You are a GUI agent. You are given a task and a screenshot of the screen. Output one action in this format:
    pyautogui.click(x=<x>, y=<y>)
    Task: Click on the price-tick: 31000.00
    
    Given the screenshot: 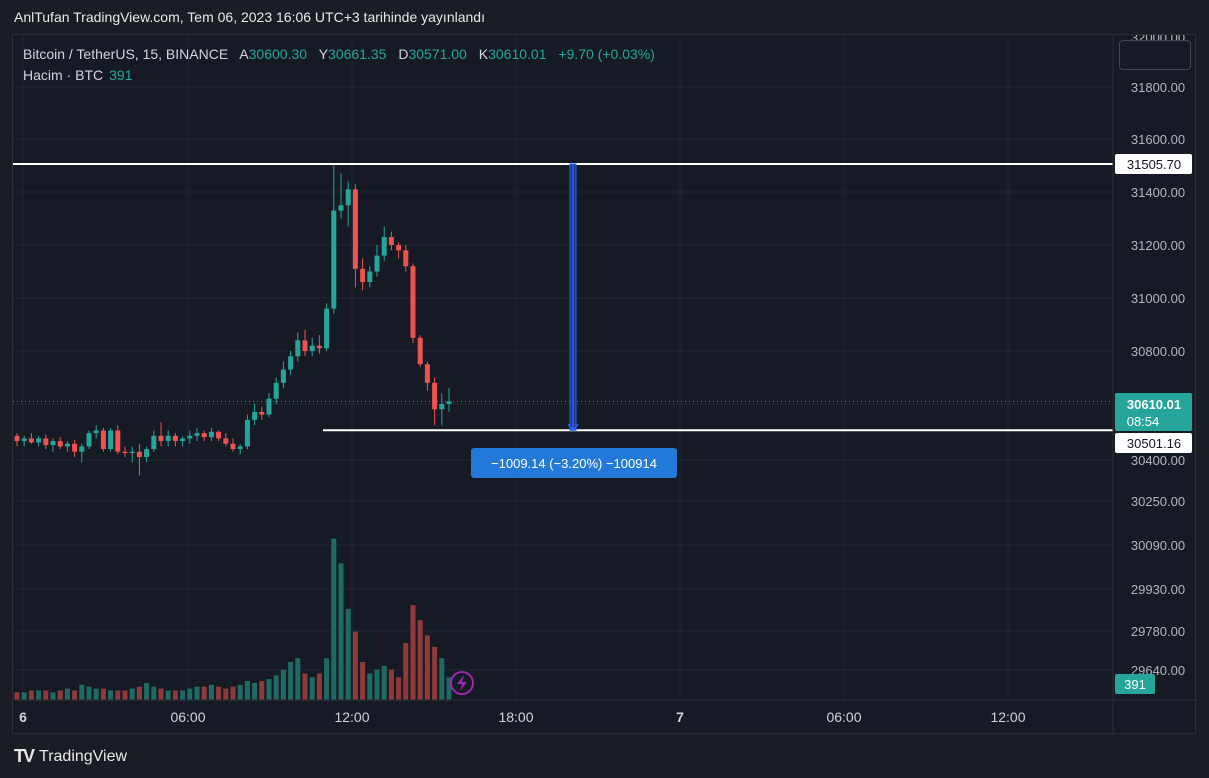 What is the action you would take?
    pyautogui.click(x=1158, y=298)
    